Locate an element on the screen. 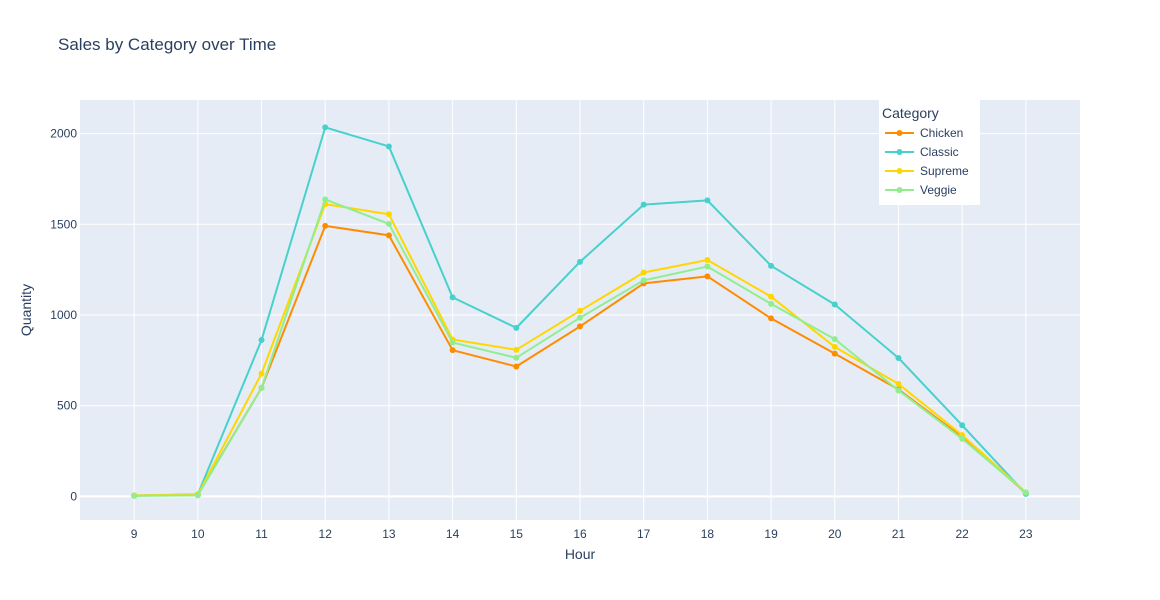 The height and width of the screenshot is (600, 1160). x-tick-label: 12 is located at coordinates (326, 534).